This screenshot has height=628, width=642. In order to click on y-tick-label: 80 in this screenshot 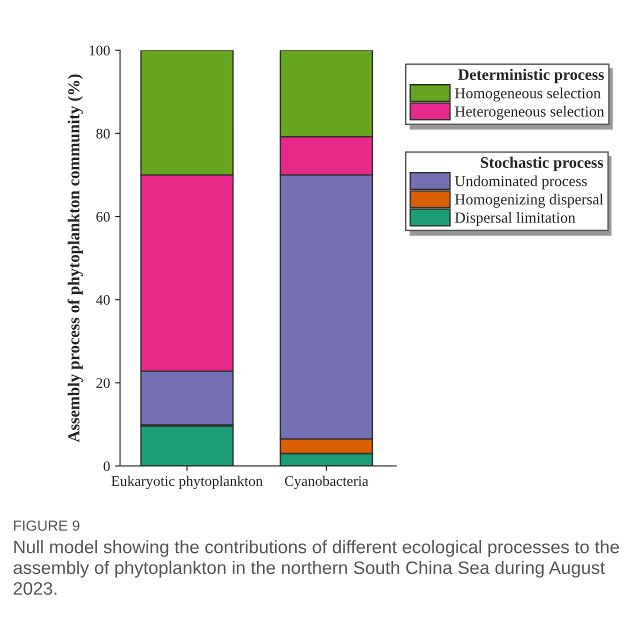, I will do `click(103, 133)`.